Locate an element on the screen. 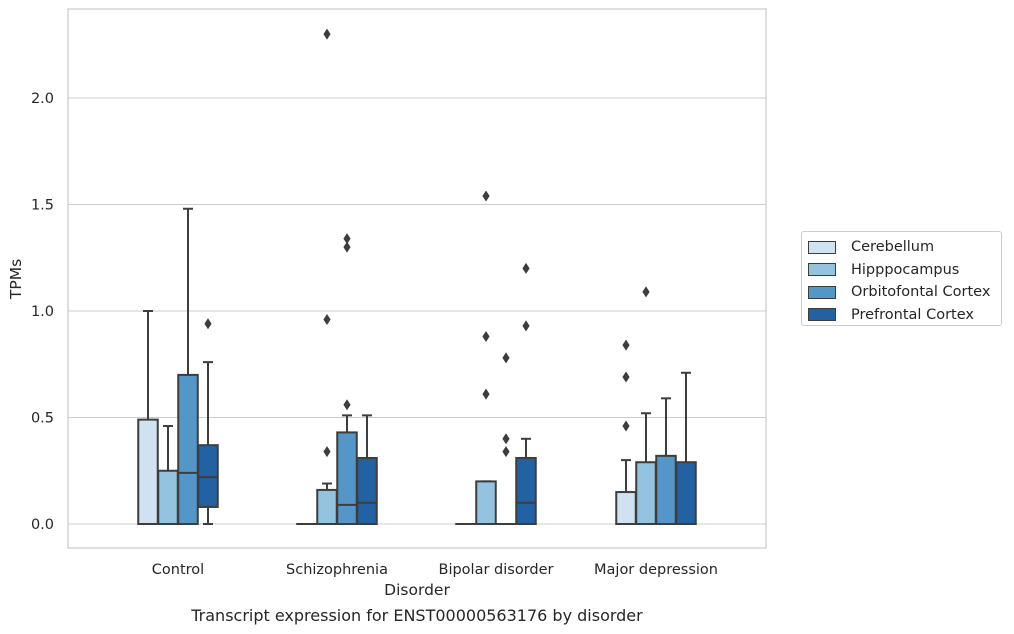 The height and width of the screenshot is (634, 1014). y-tick-label: 1.0 is located at coordinates (42, 312).